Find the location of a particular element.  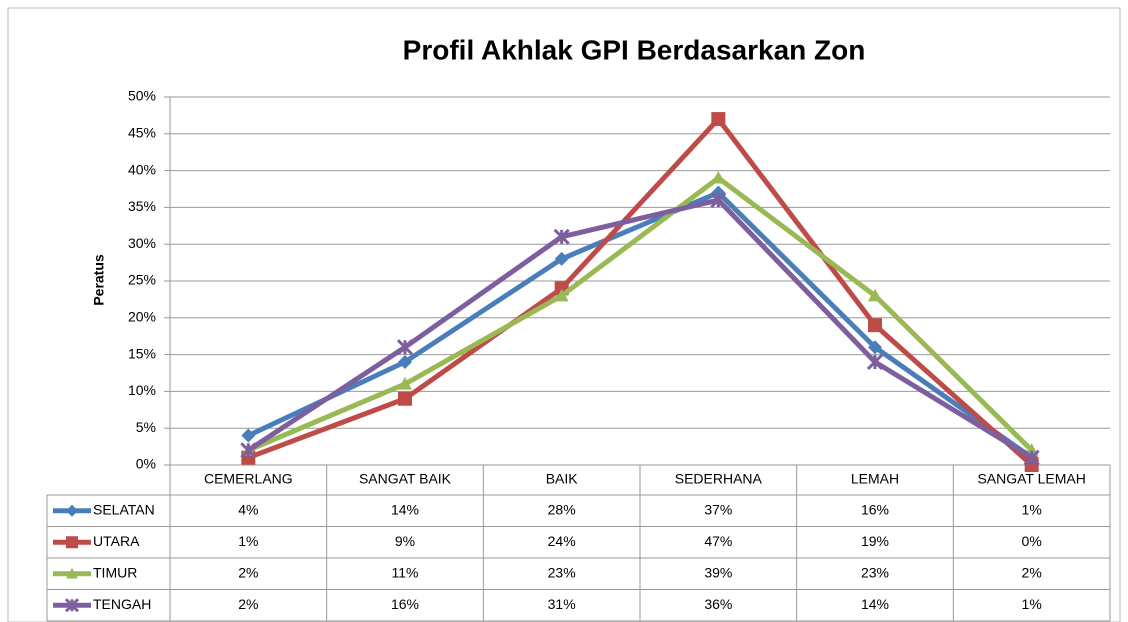

y-tick-label: 40% is located at coordinates (142, 169).